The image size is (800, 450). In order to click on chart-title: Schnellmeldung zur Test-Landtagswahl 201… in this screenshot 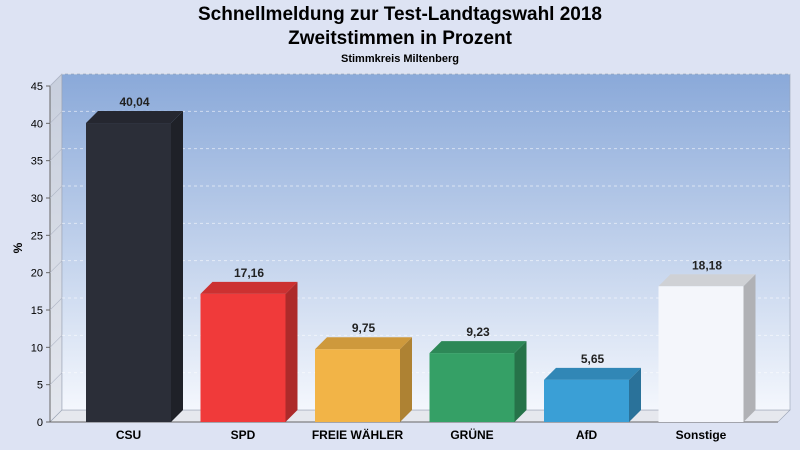, I will do `click(399, 14)`.